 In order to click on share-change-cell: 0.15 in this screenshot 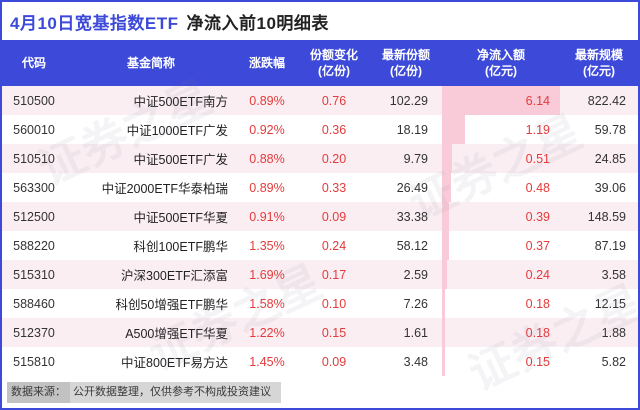, I will do `click(334, 332)`.